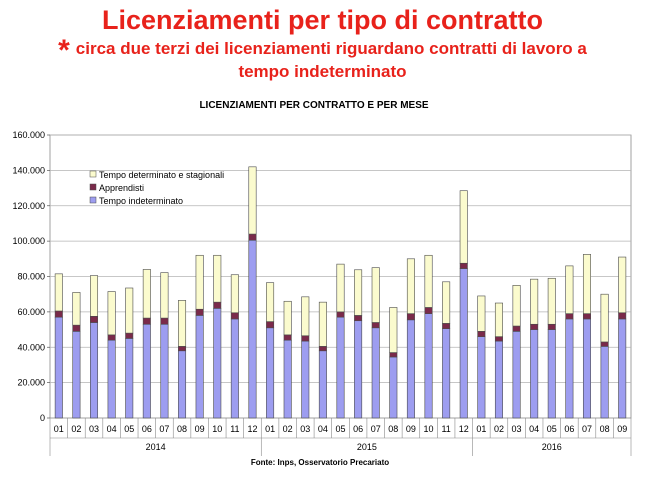 The height and width of the screenshot is (477, 645). What do you see at coordinates (429, 429) in the screenshot?
I see `x-tick-label: 10` at bounding box center [429, 429].